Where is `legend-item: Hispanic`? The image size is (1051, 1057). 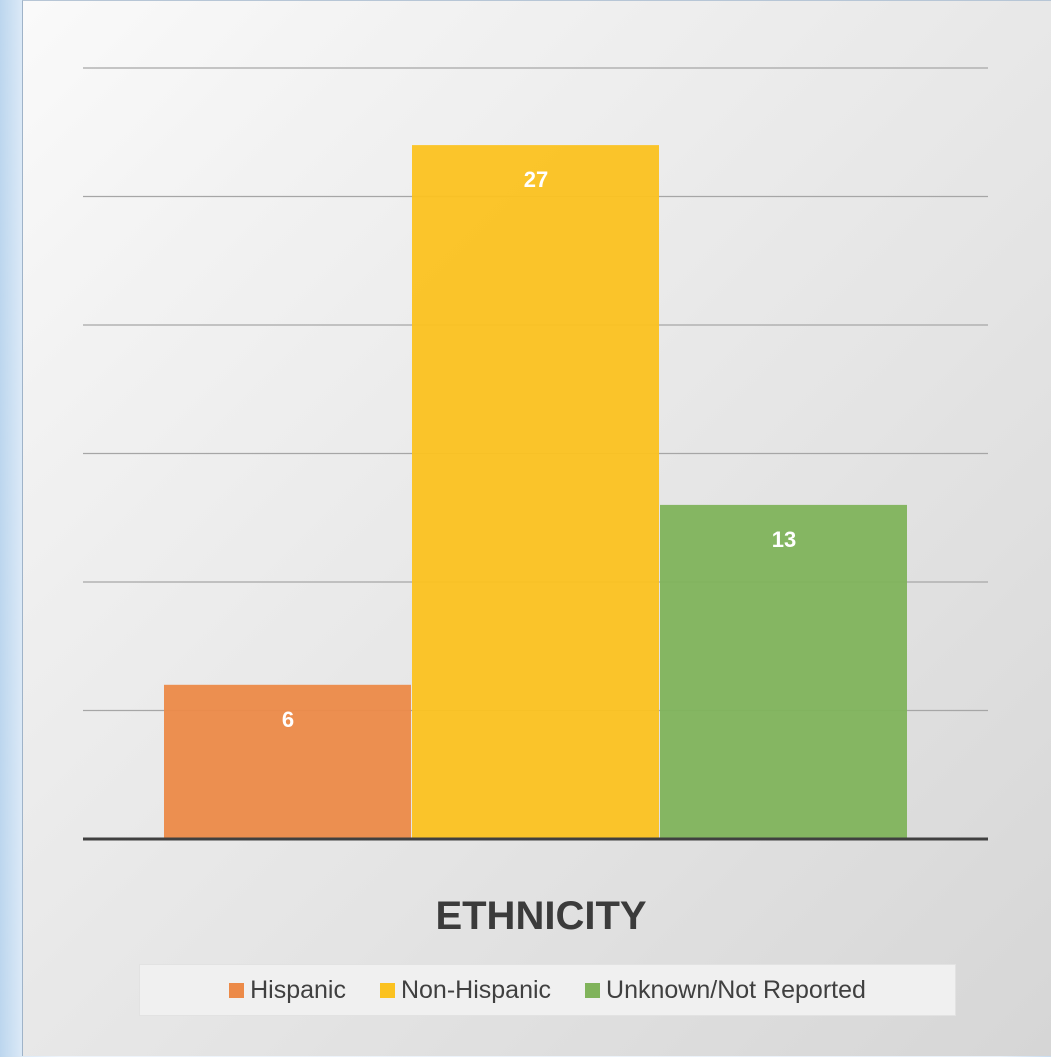 legend-item: Hispanic is located at coordinates (287, 990).